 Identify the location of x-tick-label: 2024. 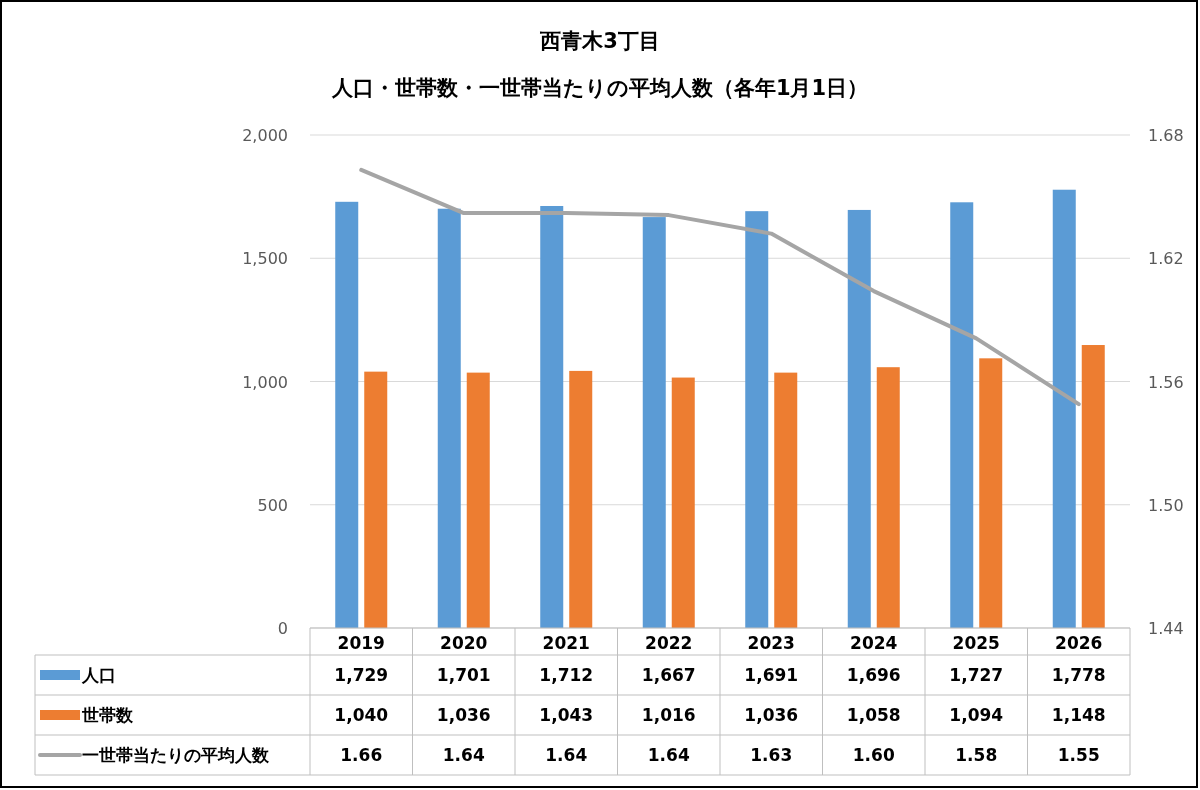
(874, 643).